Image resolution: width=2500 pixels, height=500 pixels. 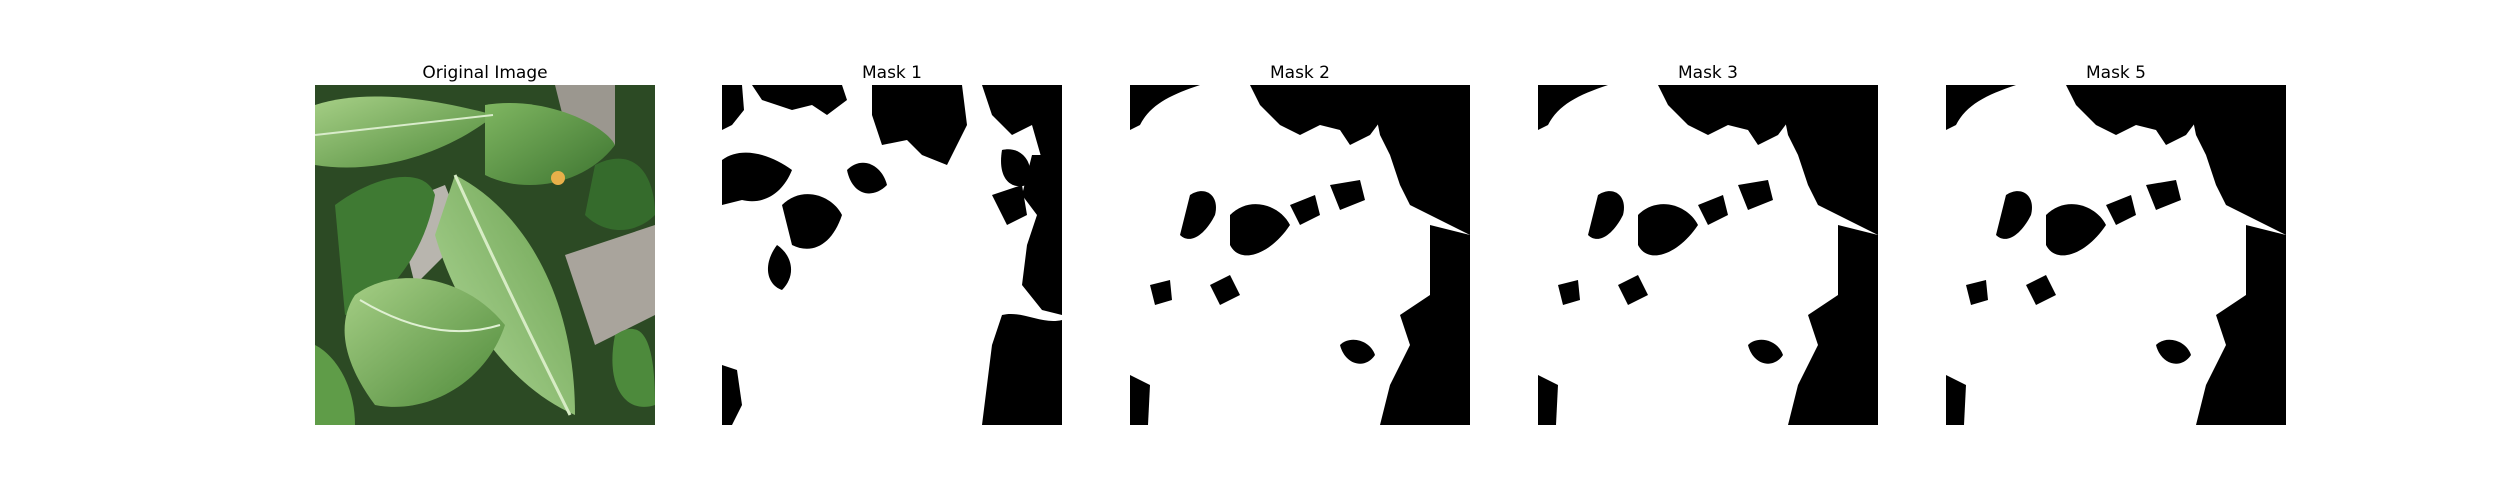 I want to click on mask-1-image, so click(x=892, y=255).